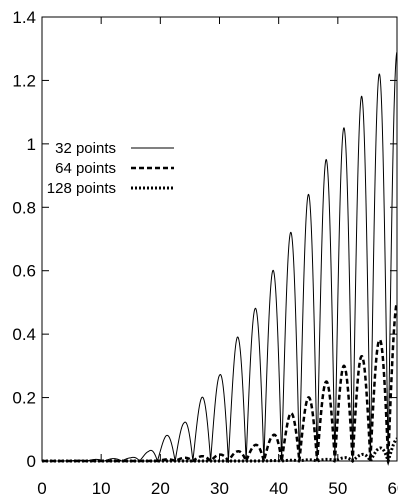 This screenshot has width=398, height=501. What do you see at coordinates (24, 207) in the screenshot?
I see `y-tick-label: 0.8` at bounding box center [24, 207].